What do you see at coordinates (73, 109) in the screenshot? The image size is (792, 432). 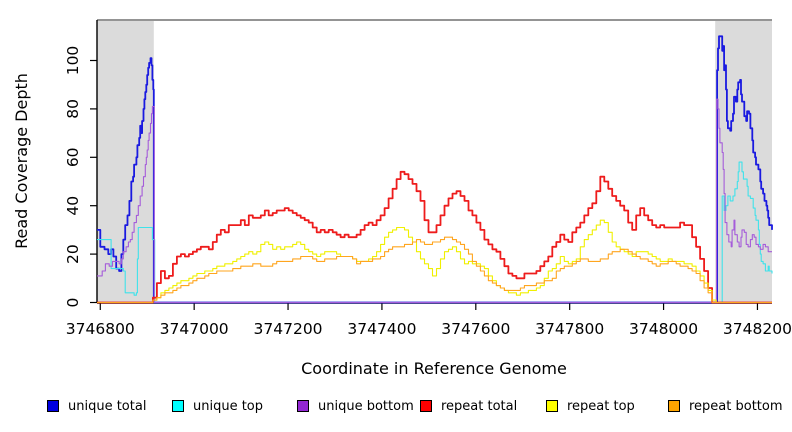 I see `y-tick-label: 80` at bounding box center [73, 109].